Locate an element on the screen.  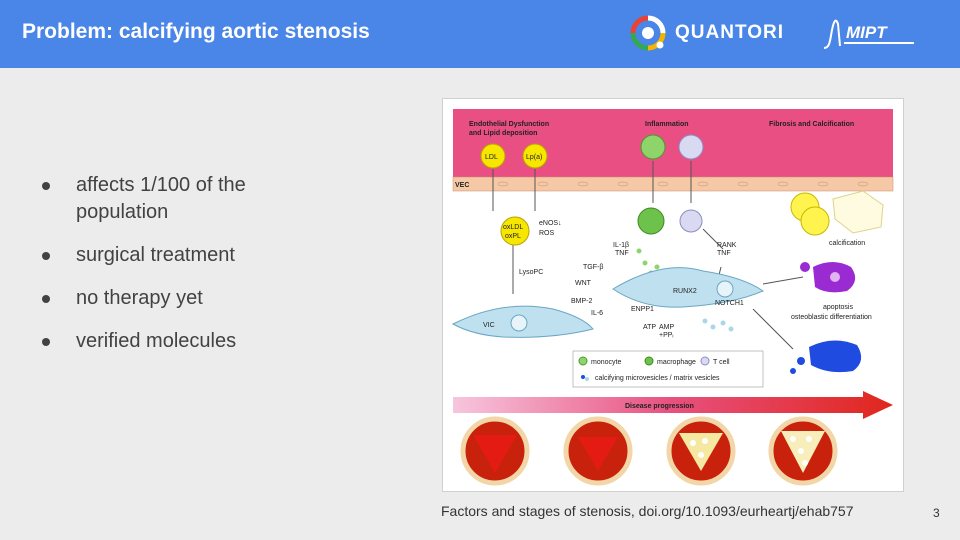
bullet-item: affects 1/100 of the population is located at coordinates (190, 199).